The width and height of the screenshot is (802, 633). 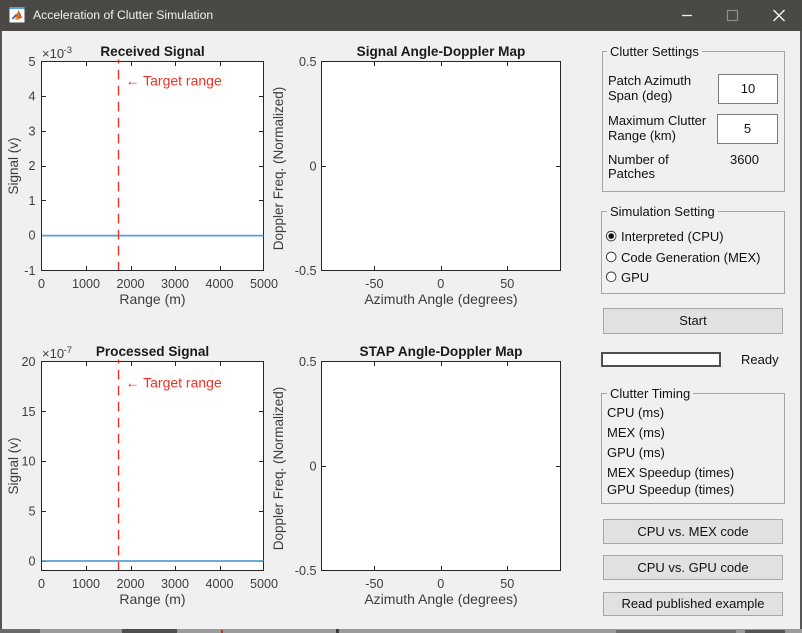 What do you see at coordinates (57, 353) in the screenshot?
I see `svg-text: ×10⁻⁷` at bounding box center [57, 353].